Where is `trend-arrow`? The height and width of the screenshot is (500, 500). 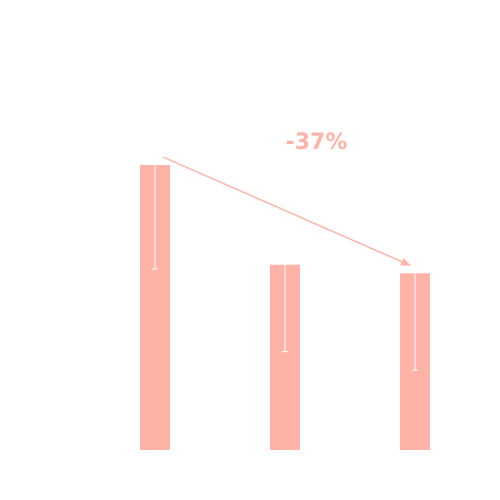 trend-arrow is located at coordinates (286, 211).